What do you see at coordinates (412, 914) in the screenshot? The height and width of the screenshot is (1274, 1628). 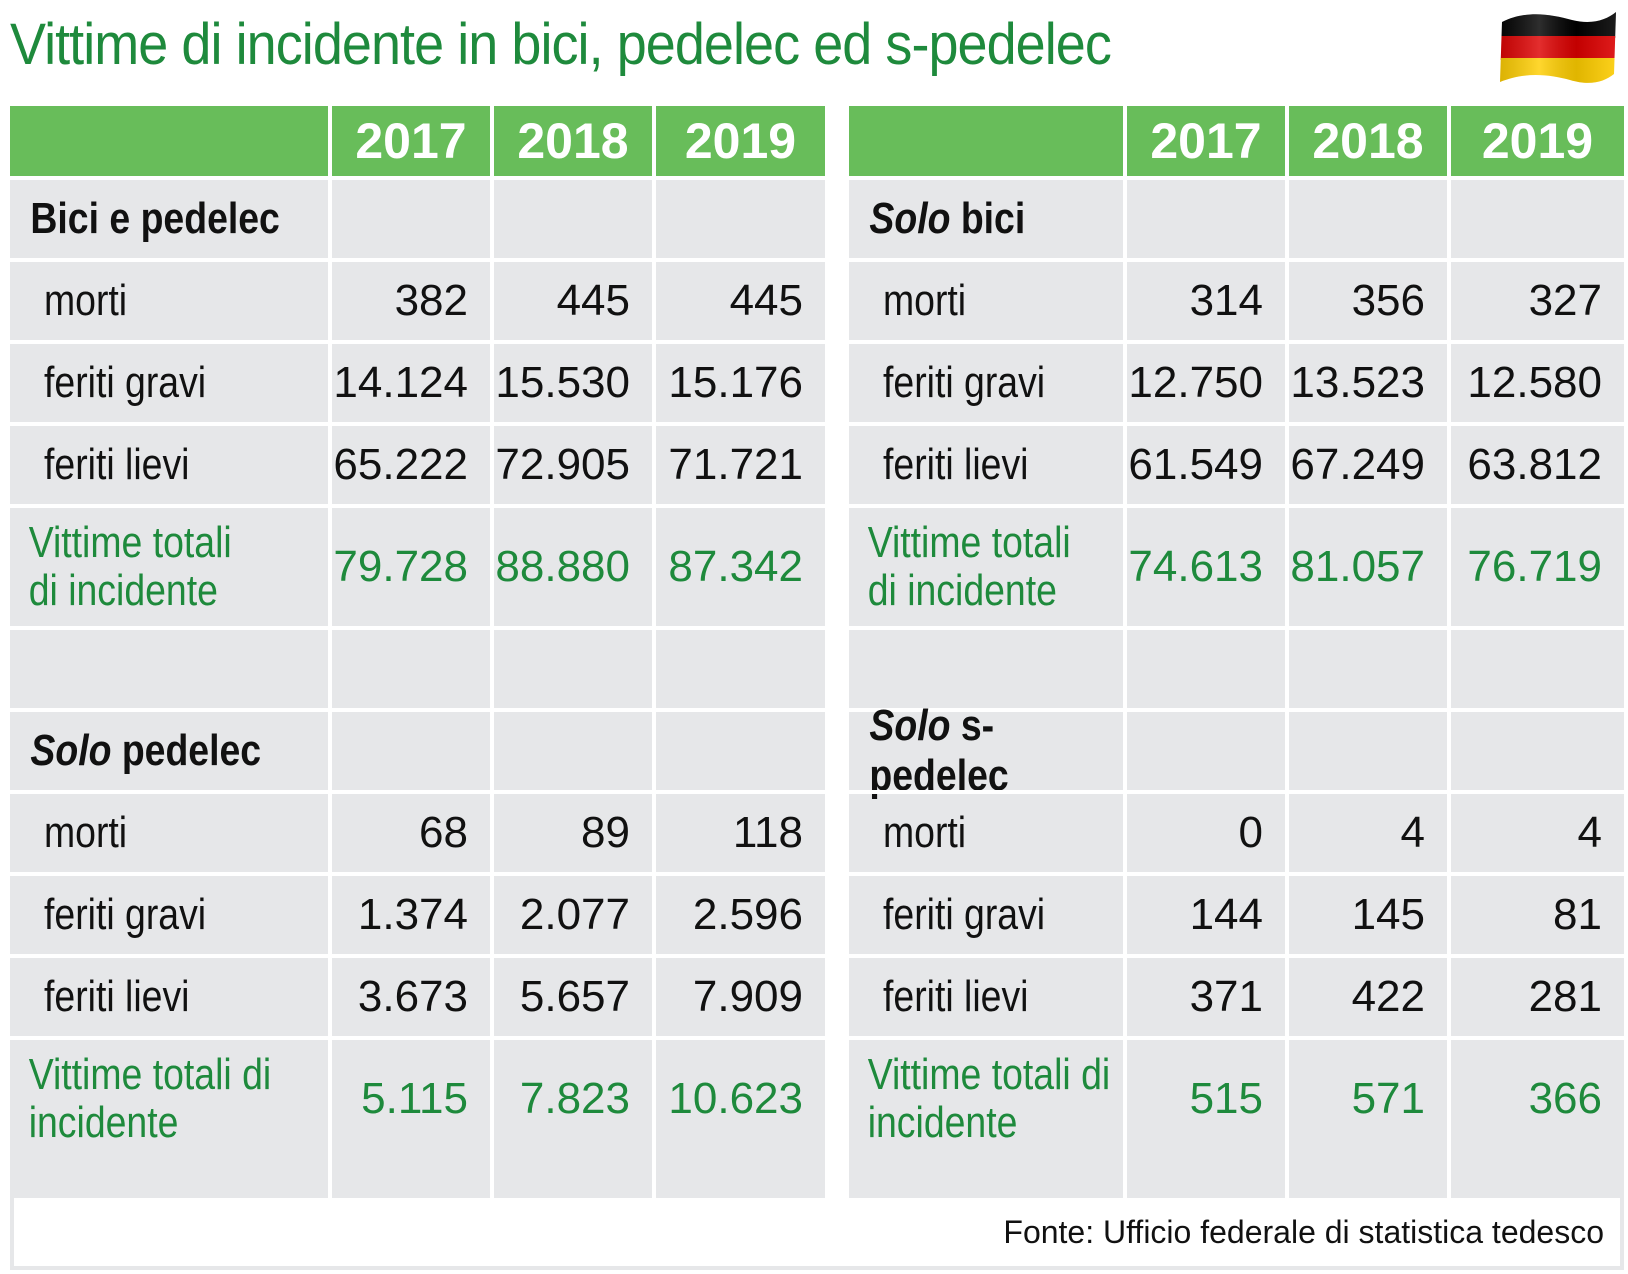 I see `value-cell: 1.374` at bounding box center [412, 914].